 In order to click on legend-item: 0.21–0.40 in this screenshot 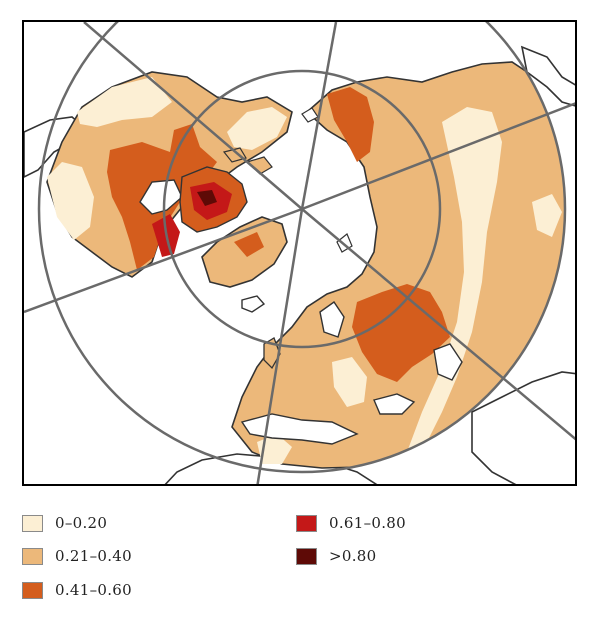, I will do `click(77, 556)`.